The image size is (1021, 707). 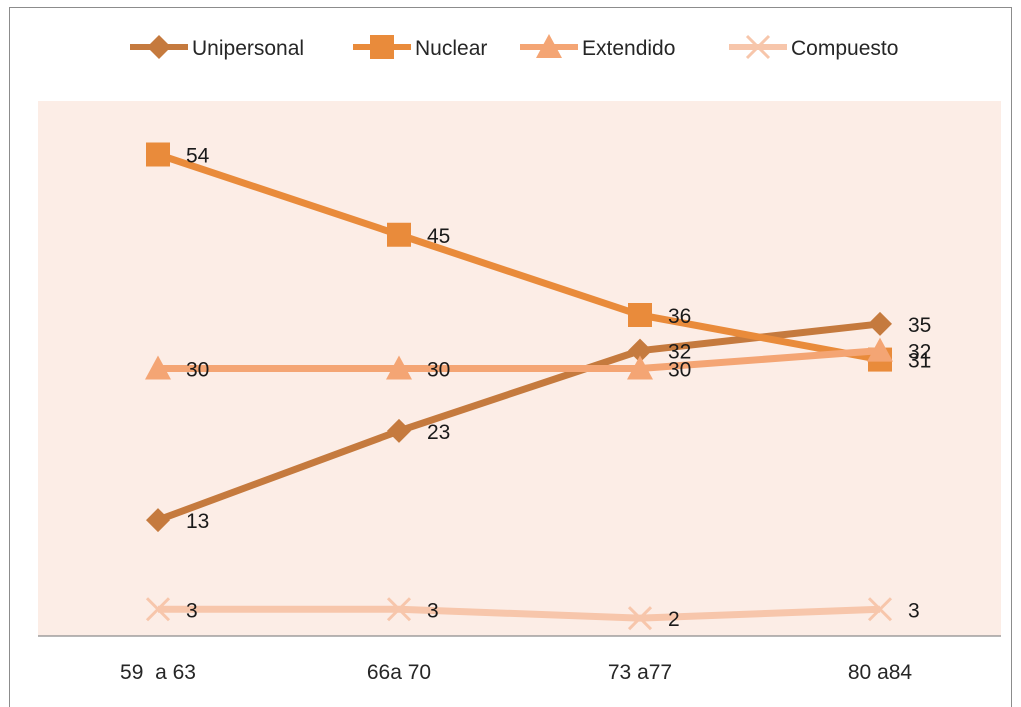 I want to click on series-compuesto, so click(x=519, y=614).